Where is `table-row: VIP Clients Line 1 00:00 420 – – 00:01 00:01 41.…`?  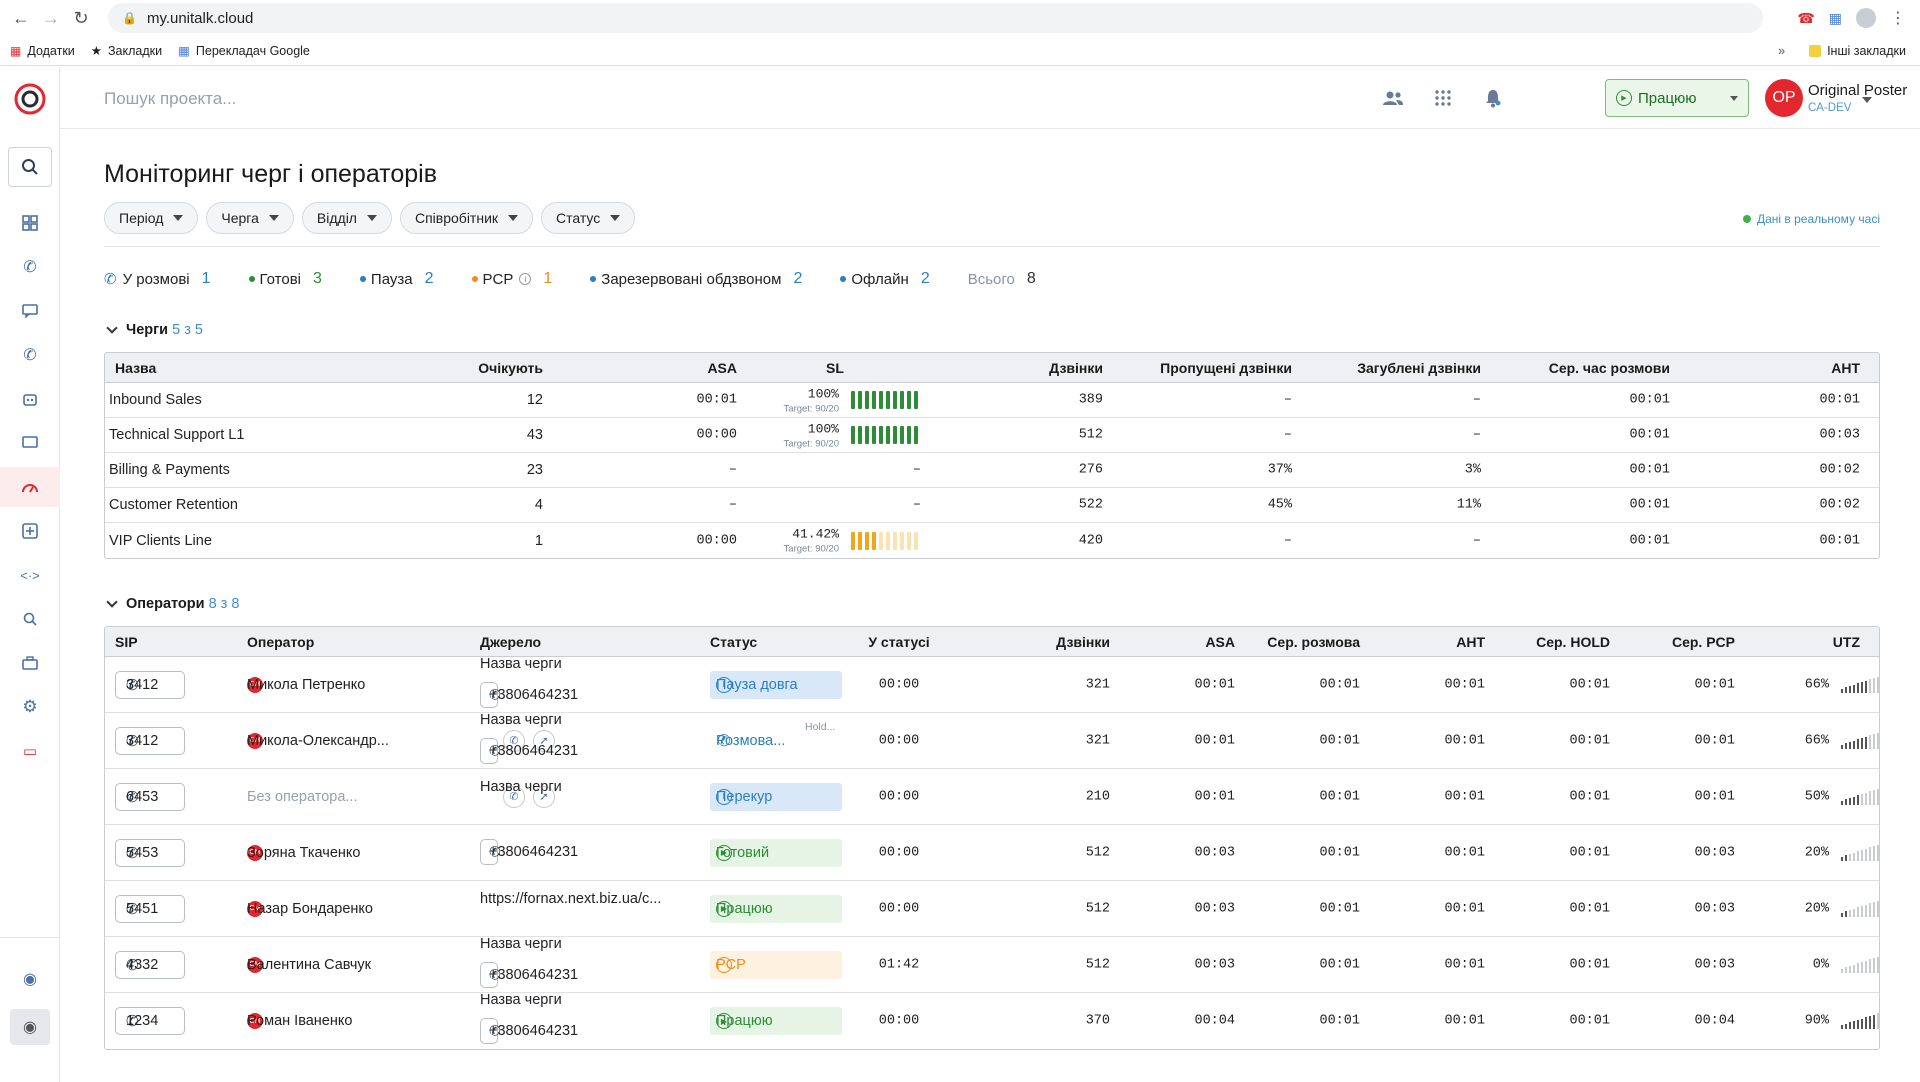
table-row: VIP Clients Line 1 00:00 420 – – 00:01 00:01 41.… is located at coordinates (992, 540).